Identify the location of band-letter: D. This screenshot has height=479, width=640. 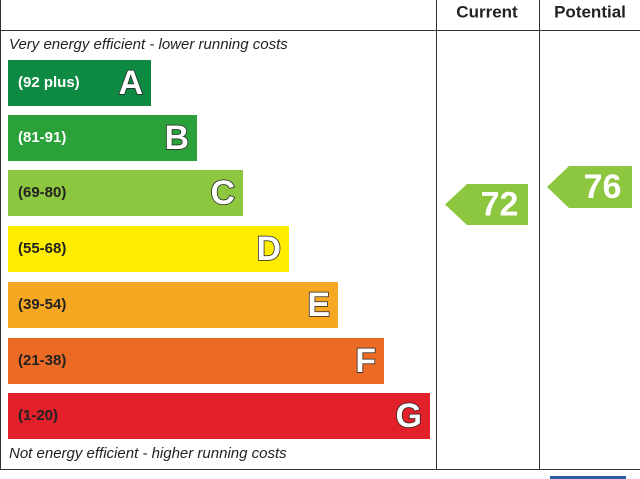
(268, 249).